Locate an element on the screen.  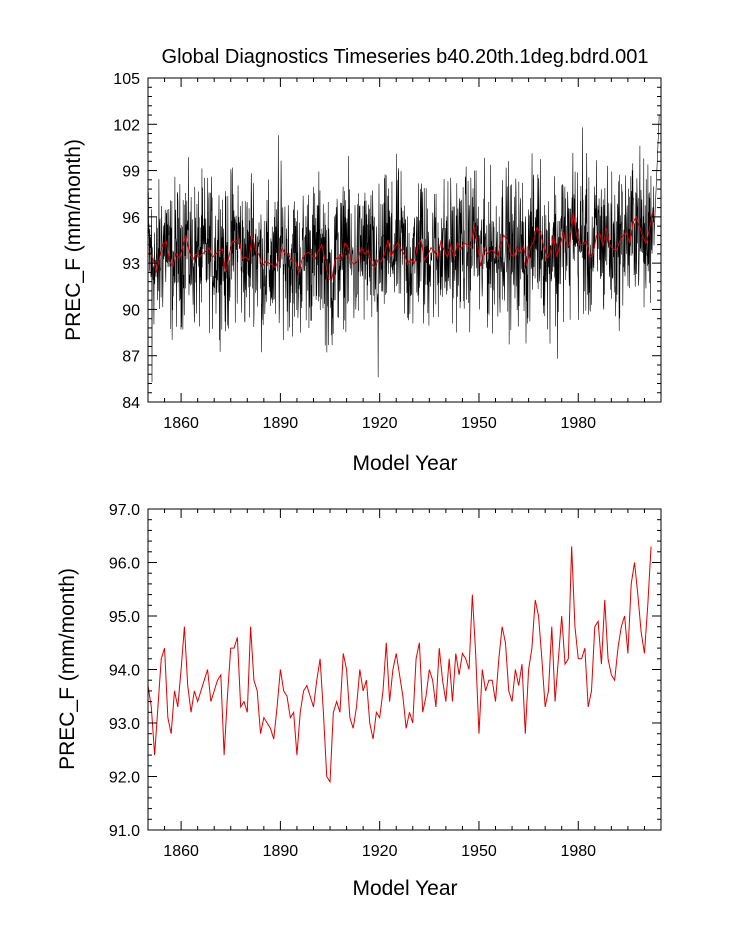
bottom-y-tick-label: 96.0 is located at coordinates (124, 564).